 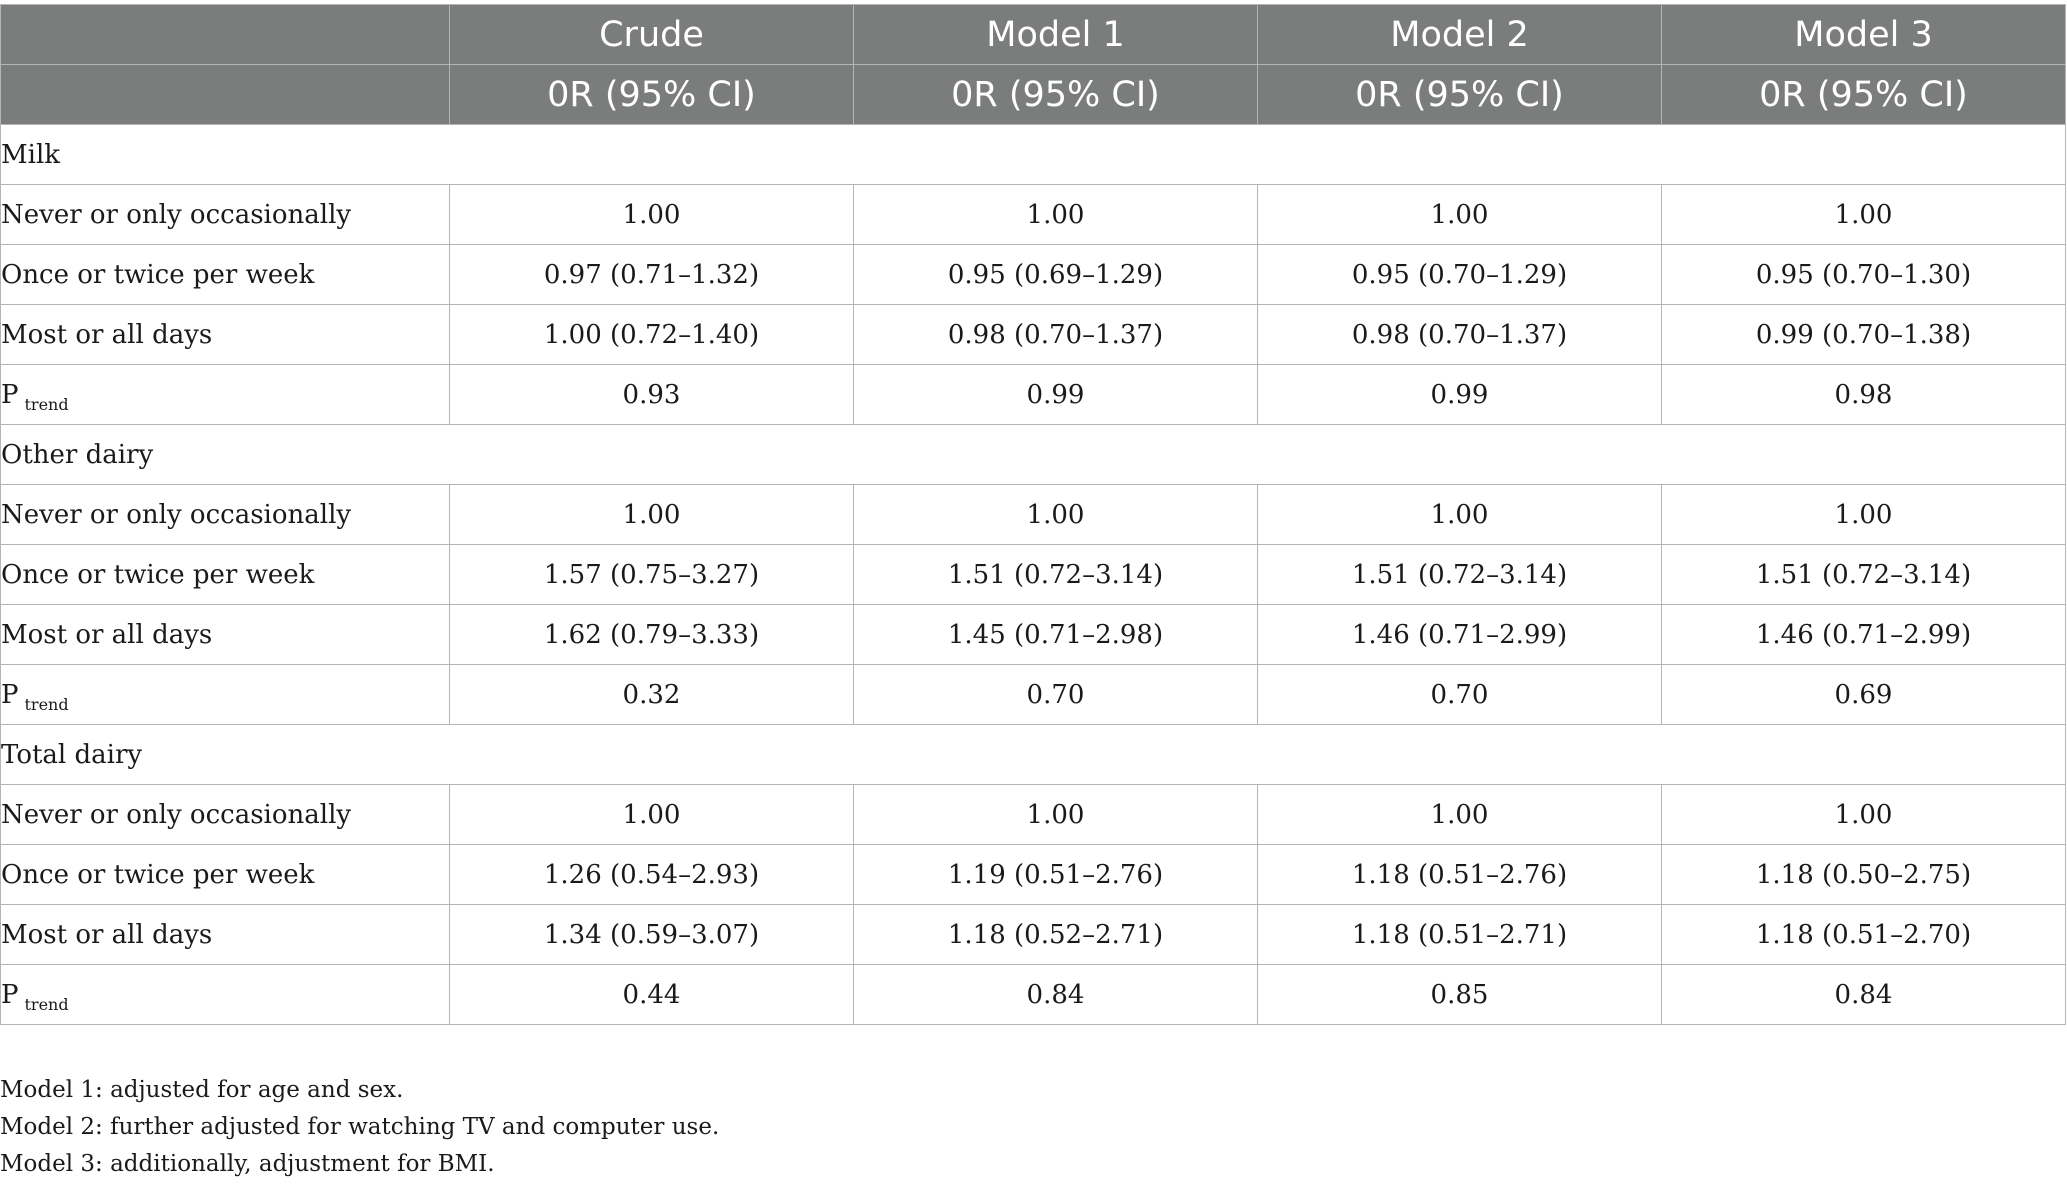 What do you see at coordinates (1863, 334) in the screenshot?
I see `cell-value: 0.99 (0.70–1.38)` at bounding box center [1863, 334].